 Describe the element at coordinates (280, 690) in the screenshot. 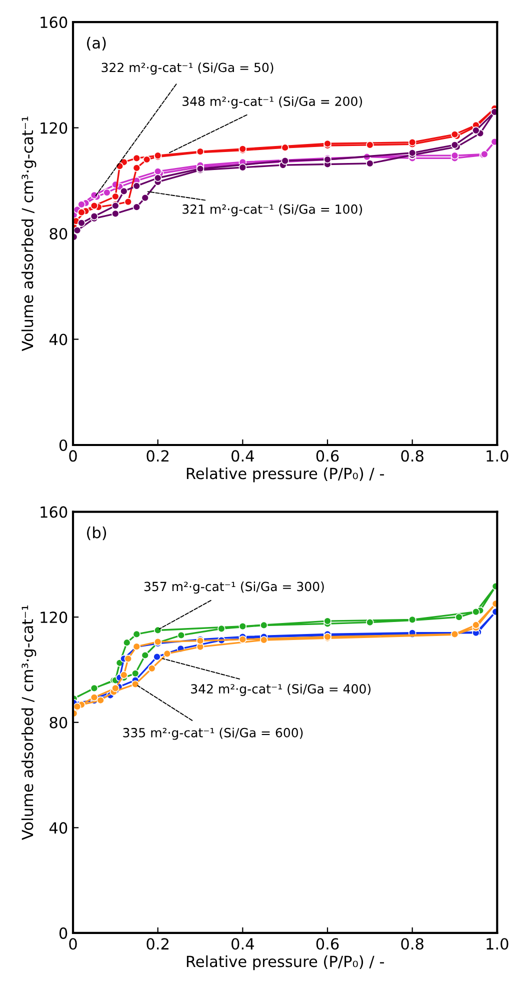

I see `annotation: 342 m²·g-cat⁻¹ (Si/Ga = 400)` at that location.